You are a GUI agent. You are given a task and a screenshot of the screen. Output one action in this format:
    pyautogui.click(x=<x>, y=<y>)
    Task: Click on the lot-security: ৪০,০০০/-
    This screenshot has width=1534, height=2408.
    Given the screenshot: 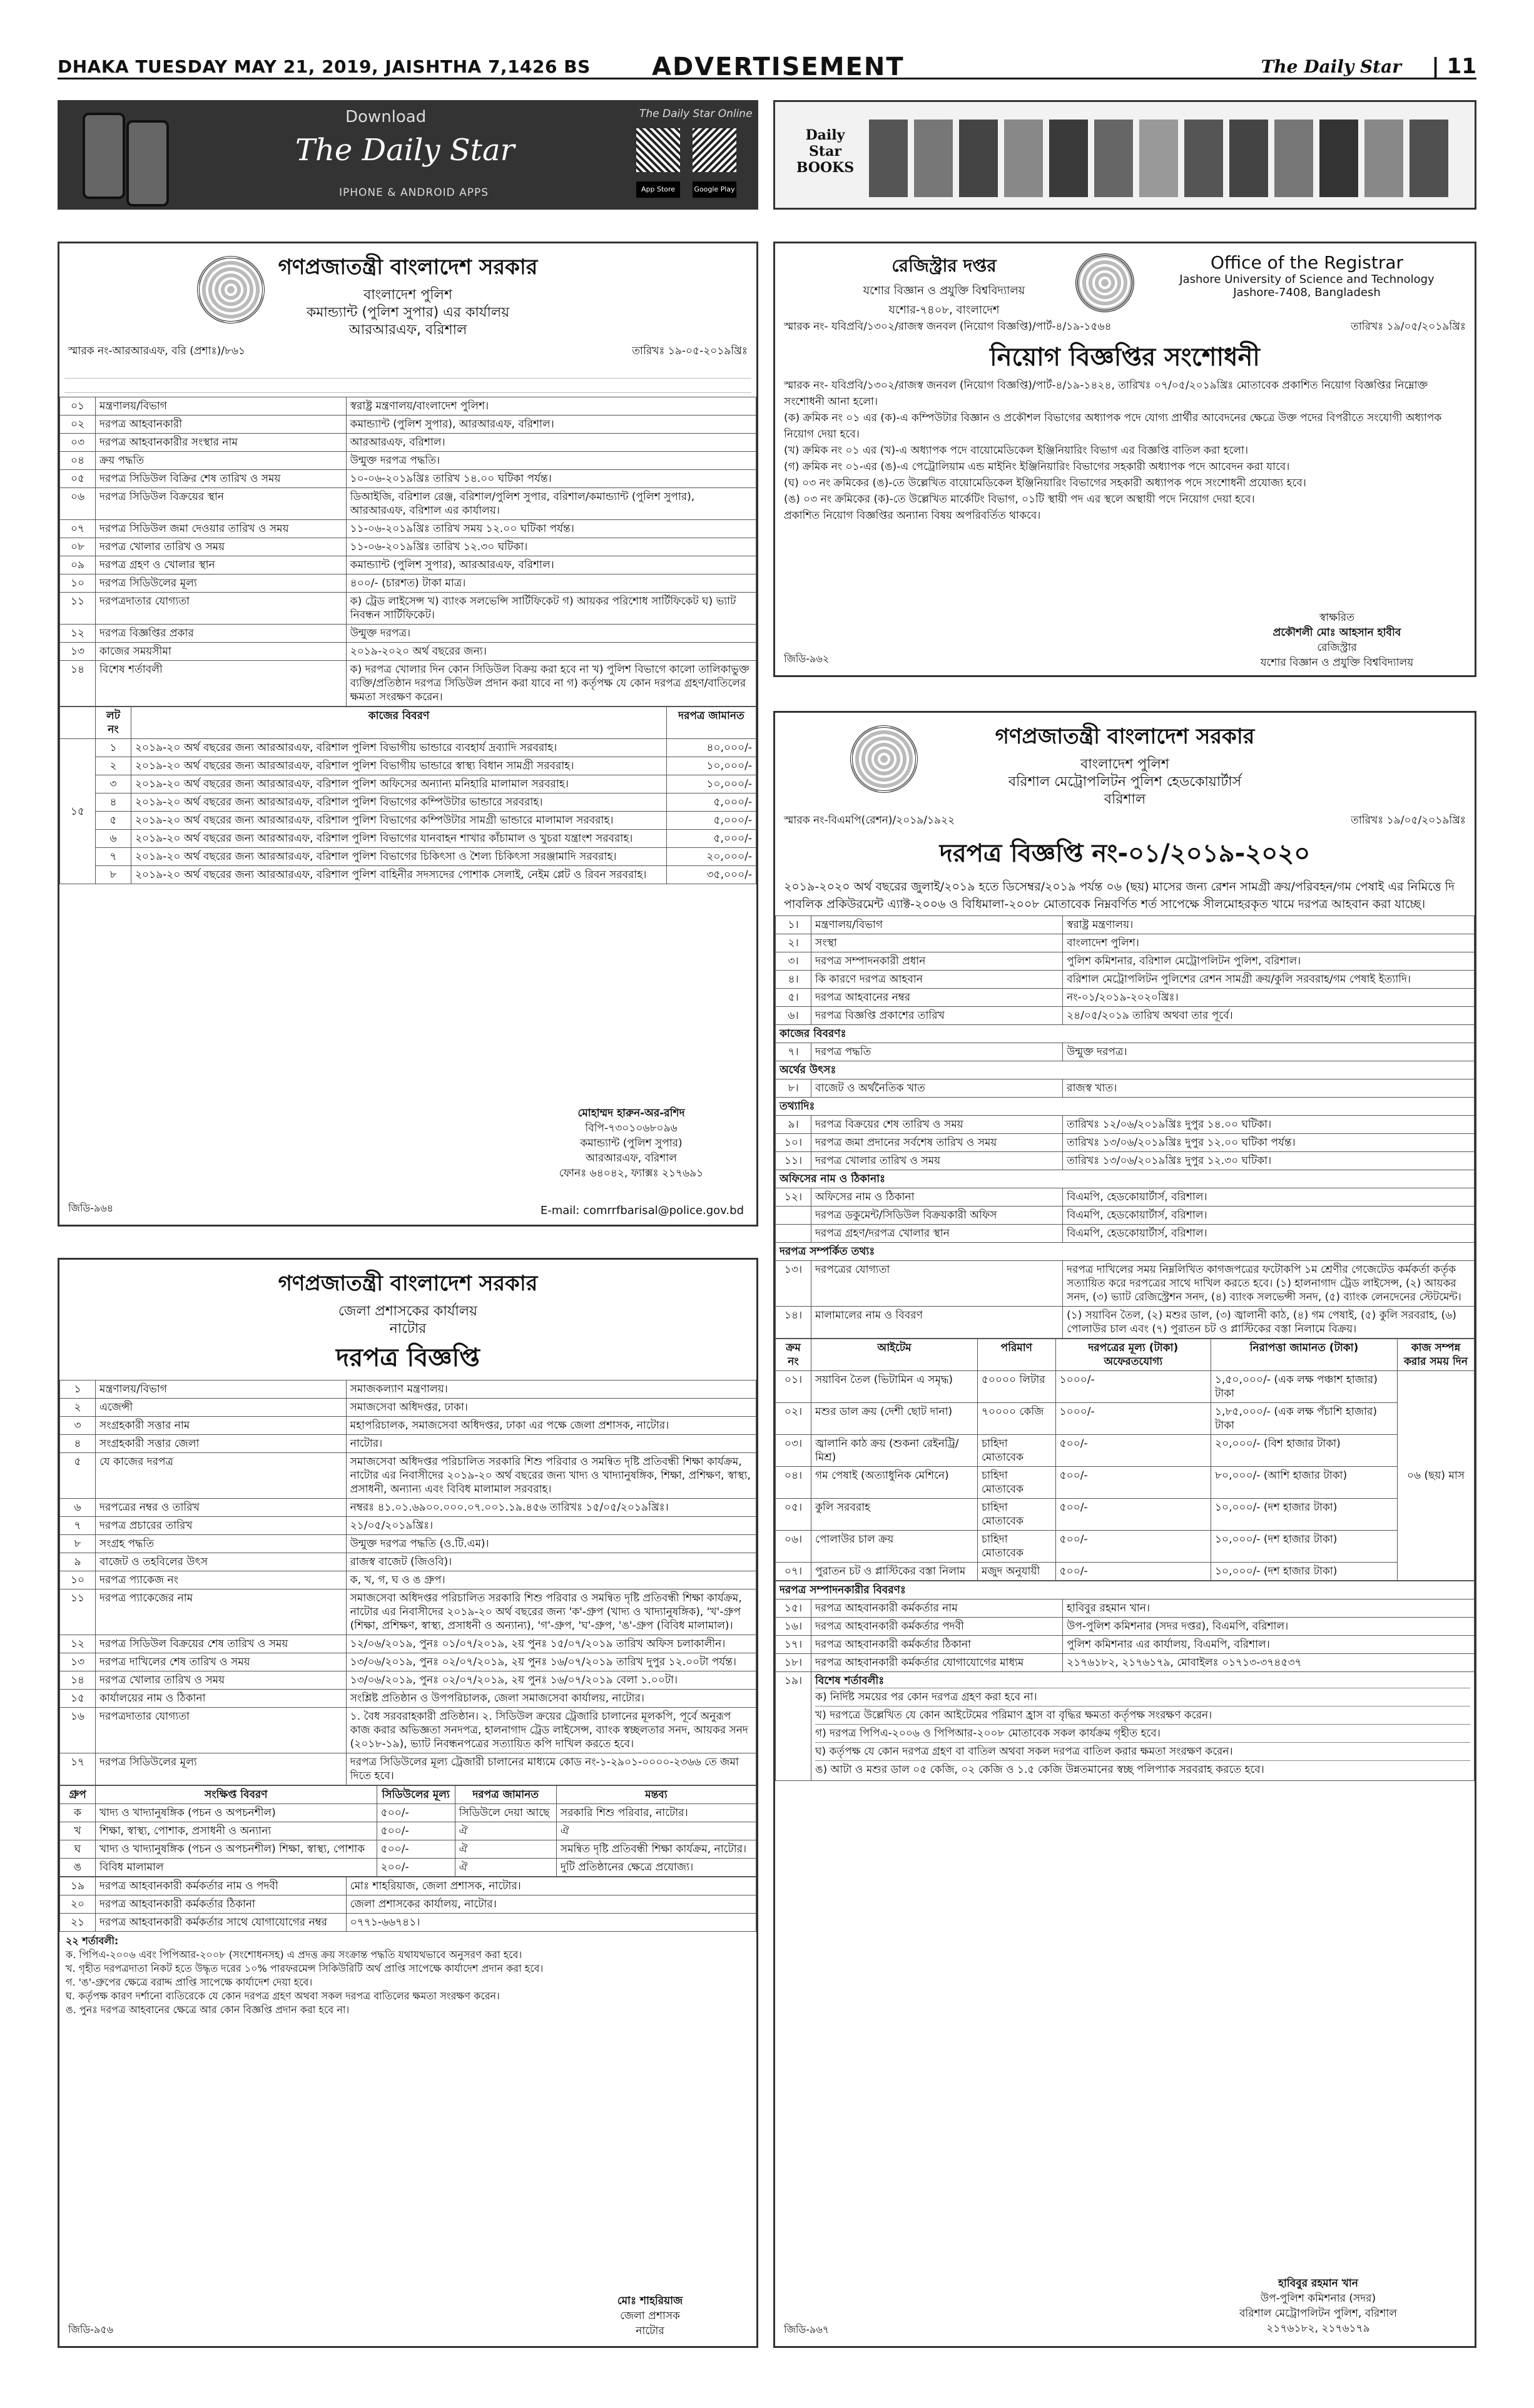 What is the action you would take?
    pyautogui.click(x=711, y=747)
    